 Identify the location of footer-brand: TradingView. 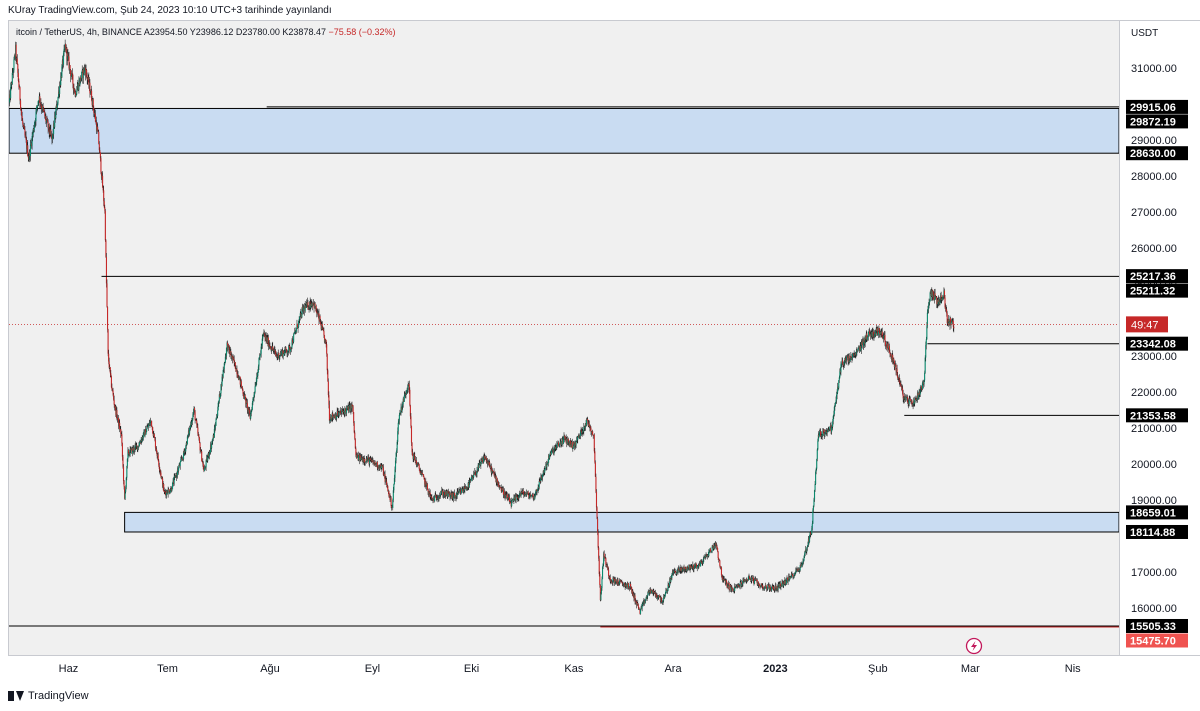
(48, 696).